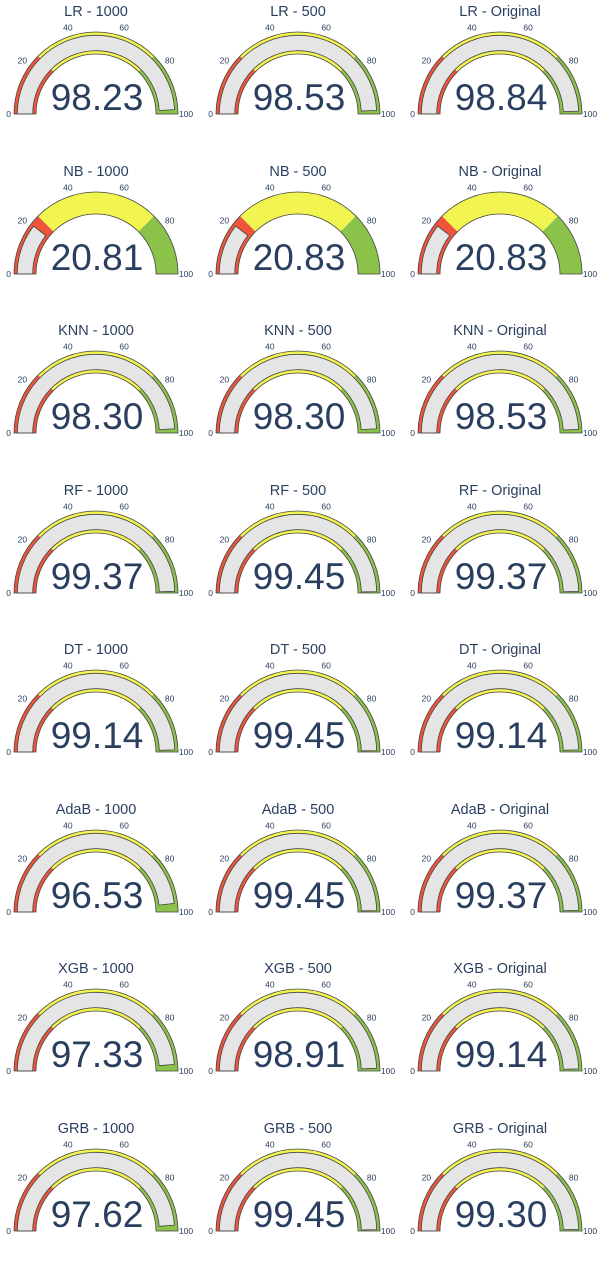  I want to click on gauge-svg: 0 20 40 60 80 100 LR - 500 98.53, so click(301, 61).